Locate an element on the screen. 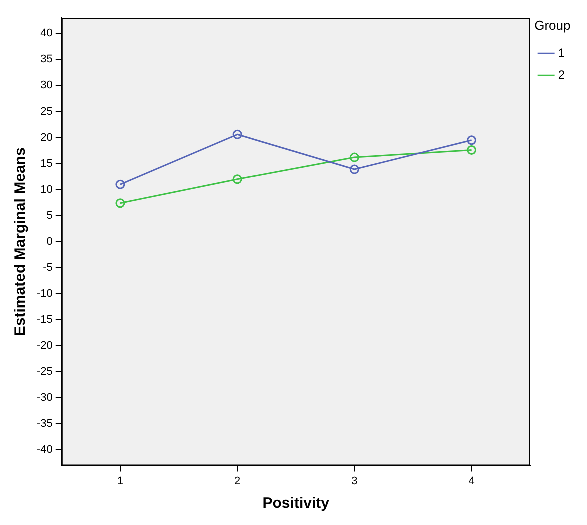 Image resolution: width=587 pixels, height=525 pixels. legend-title: Group is located at coordinates (552, 26).